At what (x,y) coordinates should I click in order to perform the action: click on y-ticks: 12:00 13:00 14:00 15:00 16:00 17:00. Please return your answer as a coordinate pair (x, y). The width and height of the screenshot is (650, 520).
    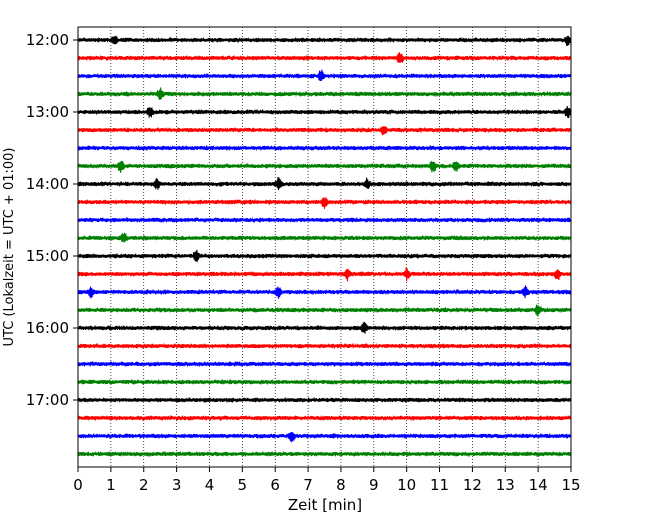
    Looking at the image, I should click on (52, 220).